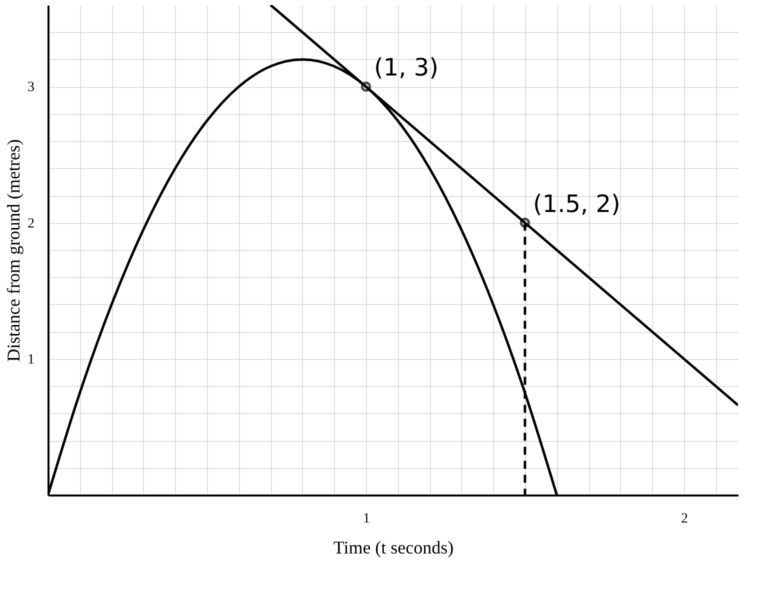  Describe the element at coordinates (393, 548) in the screenshot. I see `x-axis-title: Time (t seconds)` at that location.